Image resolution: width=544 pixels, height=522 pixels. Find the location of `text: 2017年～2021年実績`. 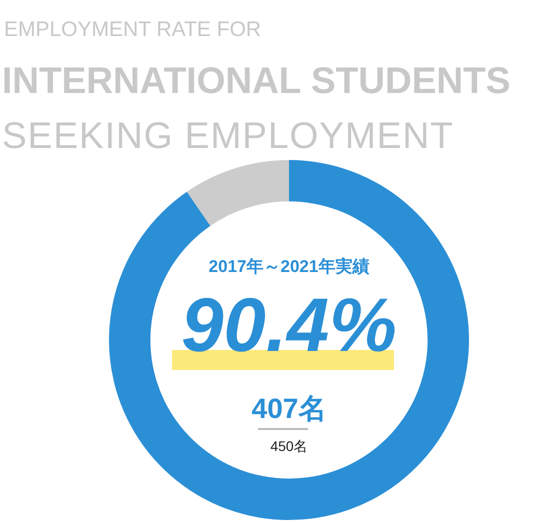

text: 2017年～2021年実績 is located at coordinates (289, 267).